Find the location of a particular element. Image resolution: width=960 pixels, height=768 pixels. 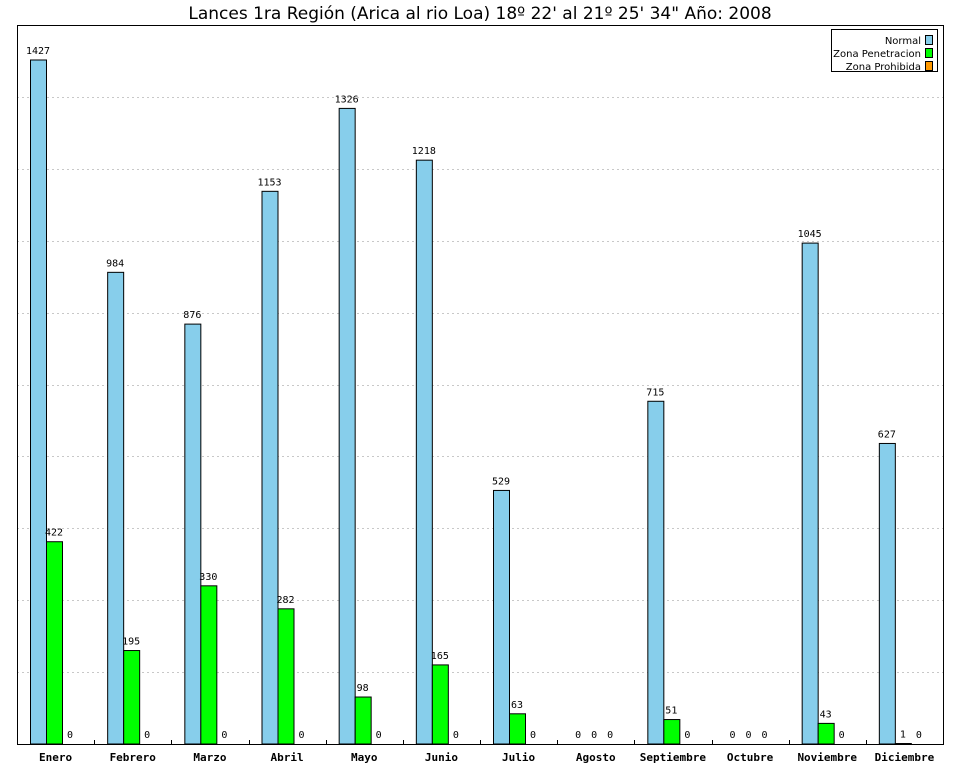

data-label: 51 is located at coordinates (671, 711).